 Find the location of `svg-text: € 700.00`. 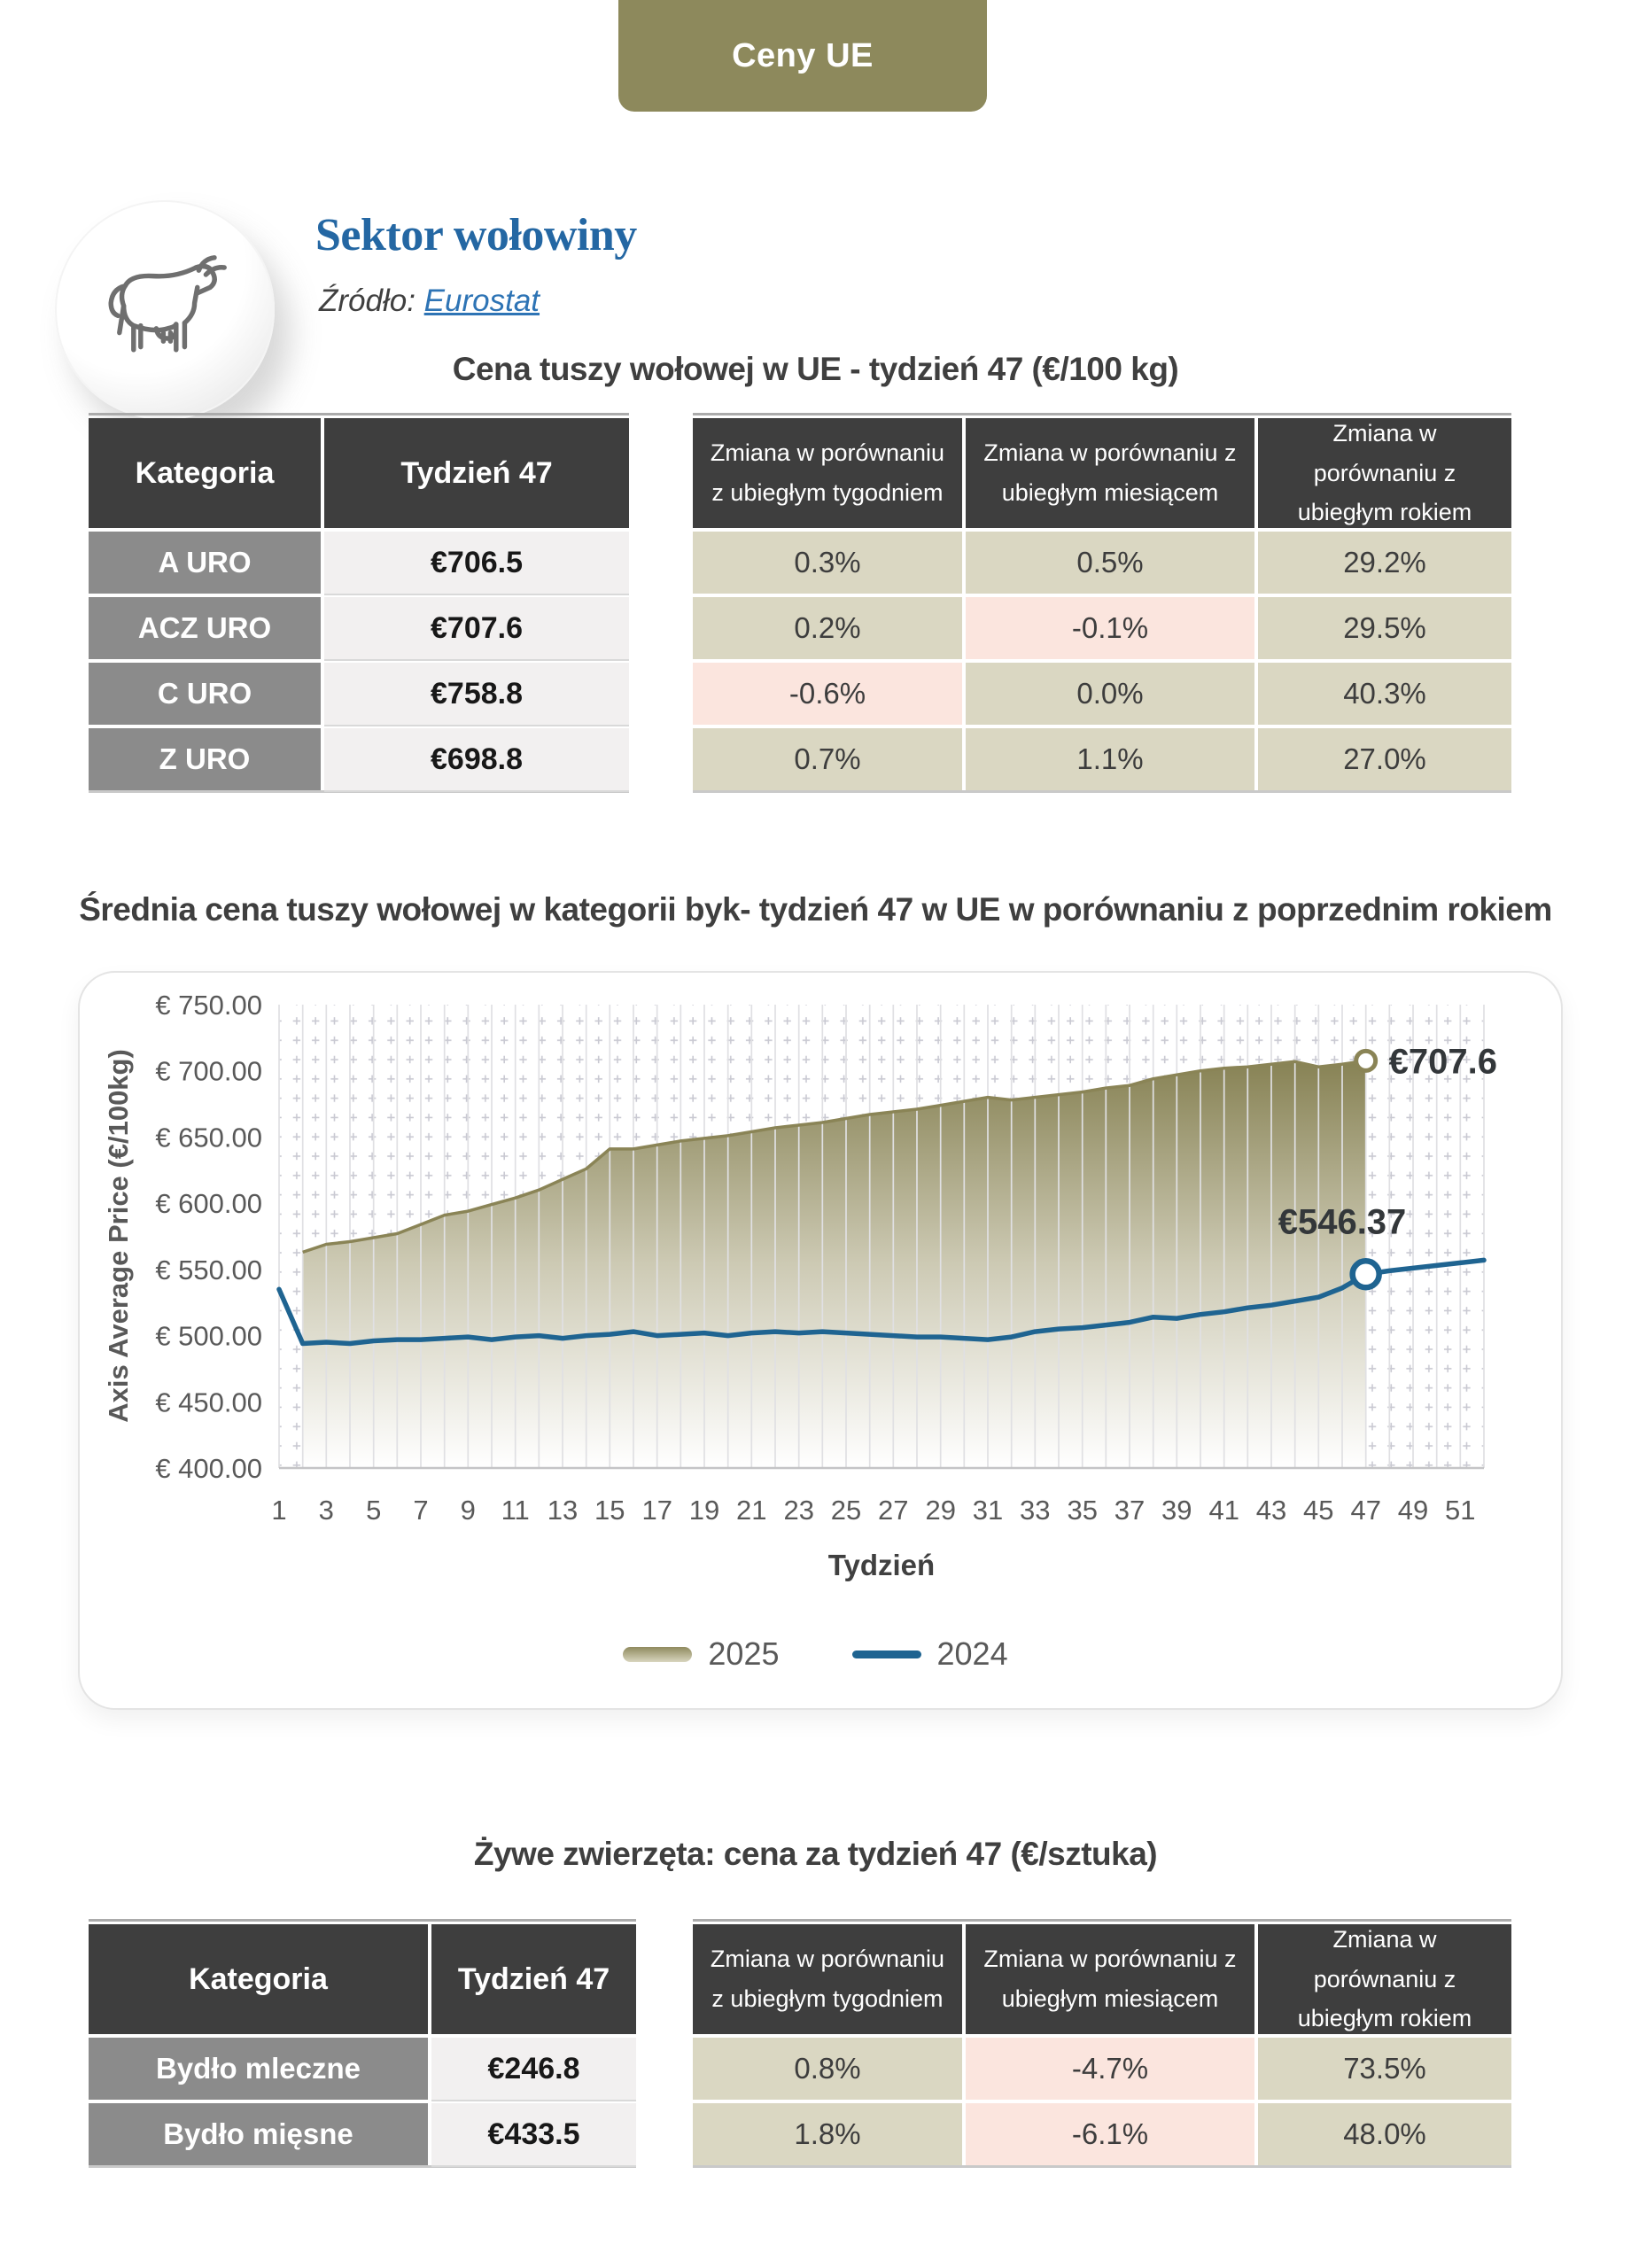

svg-text: € 700.00 is located at coordinates (208, 1071).